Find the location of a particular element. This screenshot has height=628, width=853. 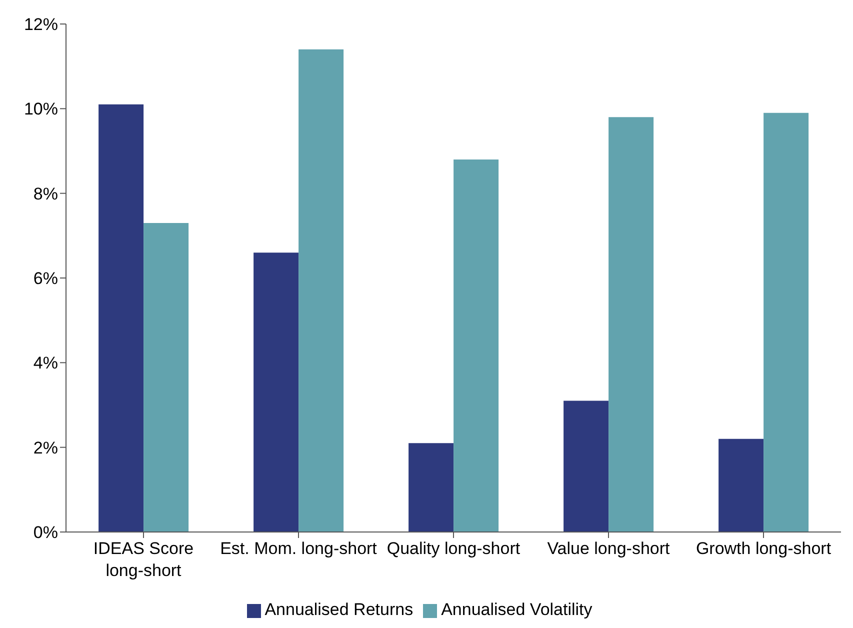

y-tick-label: 4% is located at coordinates (45, 363).